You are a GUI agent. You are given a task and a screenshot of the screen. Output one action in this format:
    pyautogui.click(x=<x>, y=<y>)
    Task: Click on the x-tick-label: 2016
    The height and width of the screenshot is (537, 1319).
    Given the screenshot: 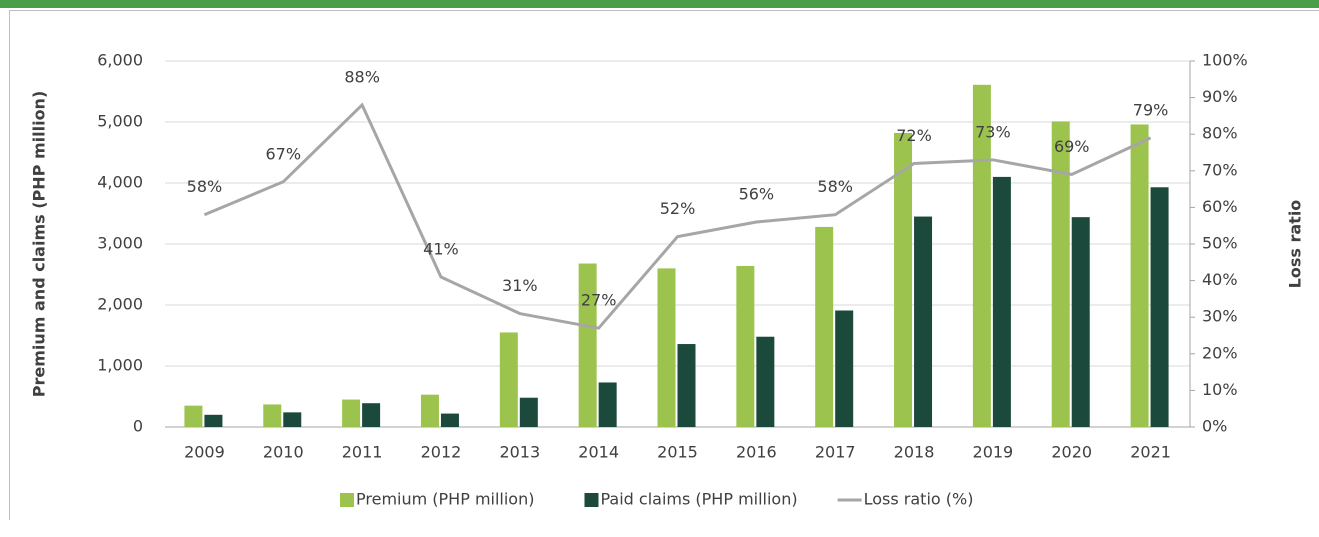 What is the action you would take?
    pyautogui.click(x=756, y=452)
    